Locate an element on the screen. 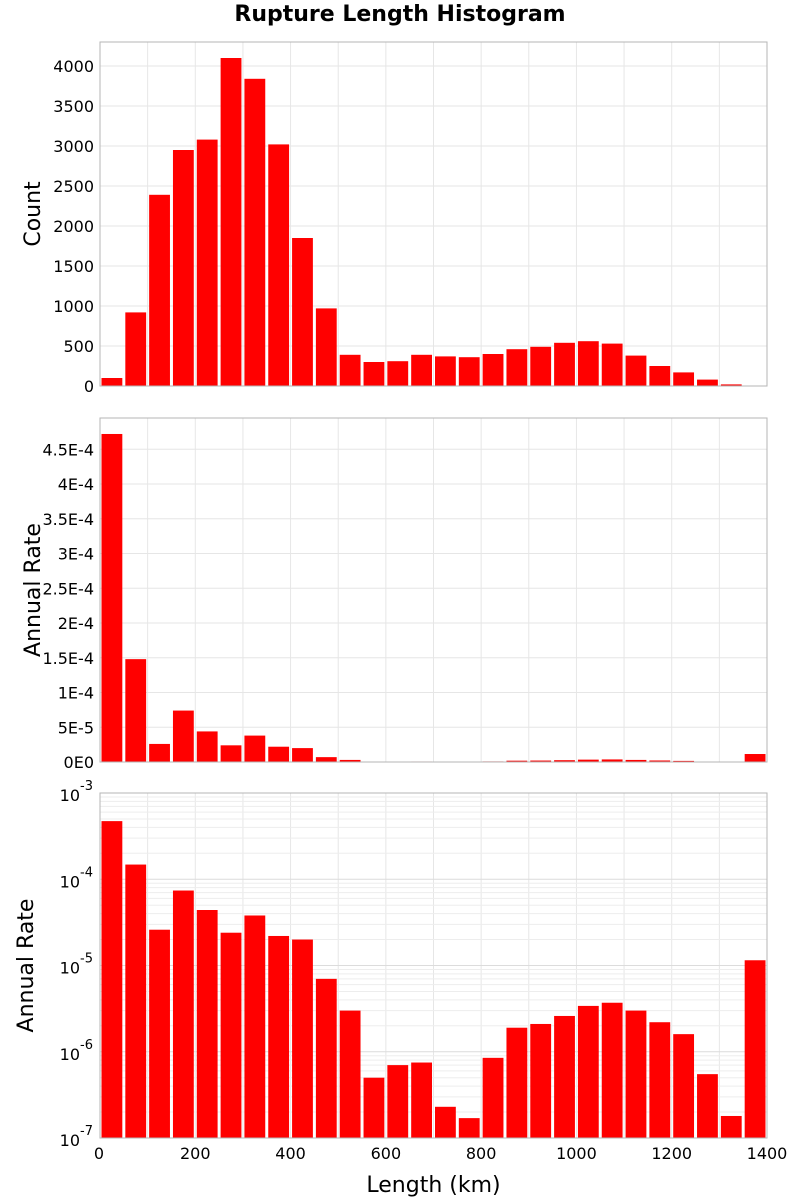  y-tick-label: 2.5E-4 is located at coordinates (68, 588).